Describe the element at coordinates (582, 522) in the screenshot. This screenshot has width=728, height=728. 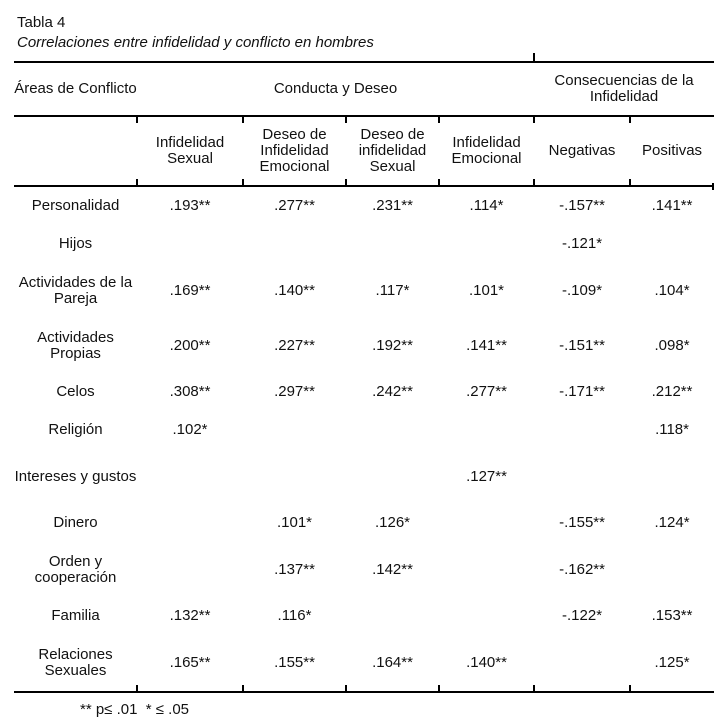
I see `correlation-value: -.155**` at that location.